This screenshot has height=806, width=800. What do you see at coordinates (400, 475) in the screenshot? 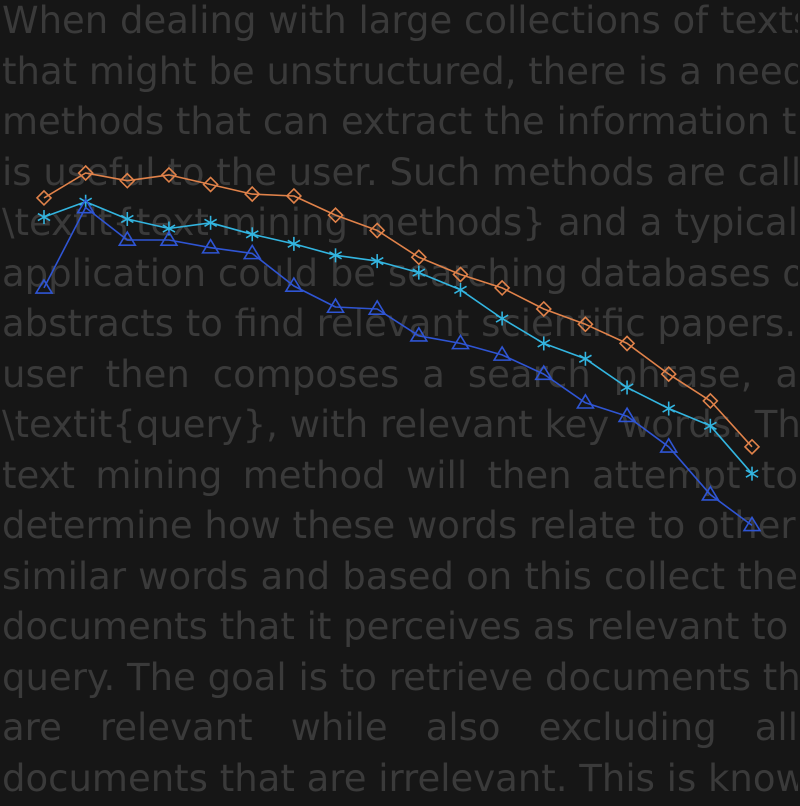
I see `paragraph-line: text mining method will then attempt to` at bounding box center [400, 475].